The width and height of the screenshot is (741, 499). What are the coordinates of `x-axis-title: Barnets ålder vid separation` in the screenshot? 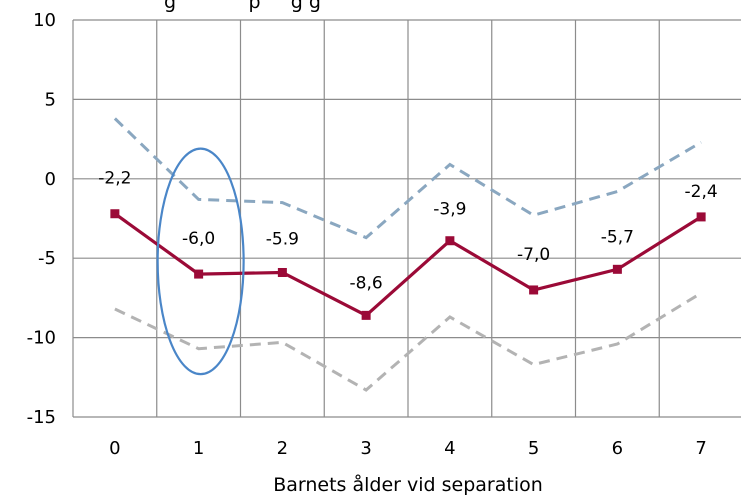 It's located at (408, 484).